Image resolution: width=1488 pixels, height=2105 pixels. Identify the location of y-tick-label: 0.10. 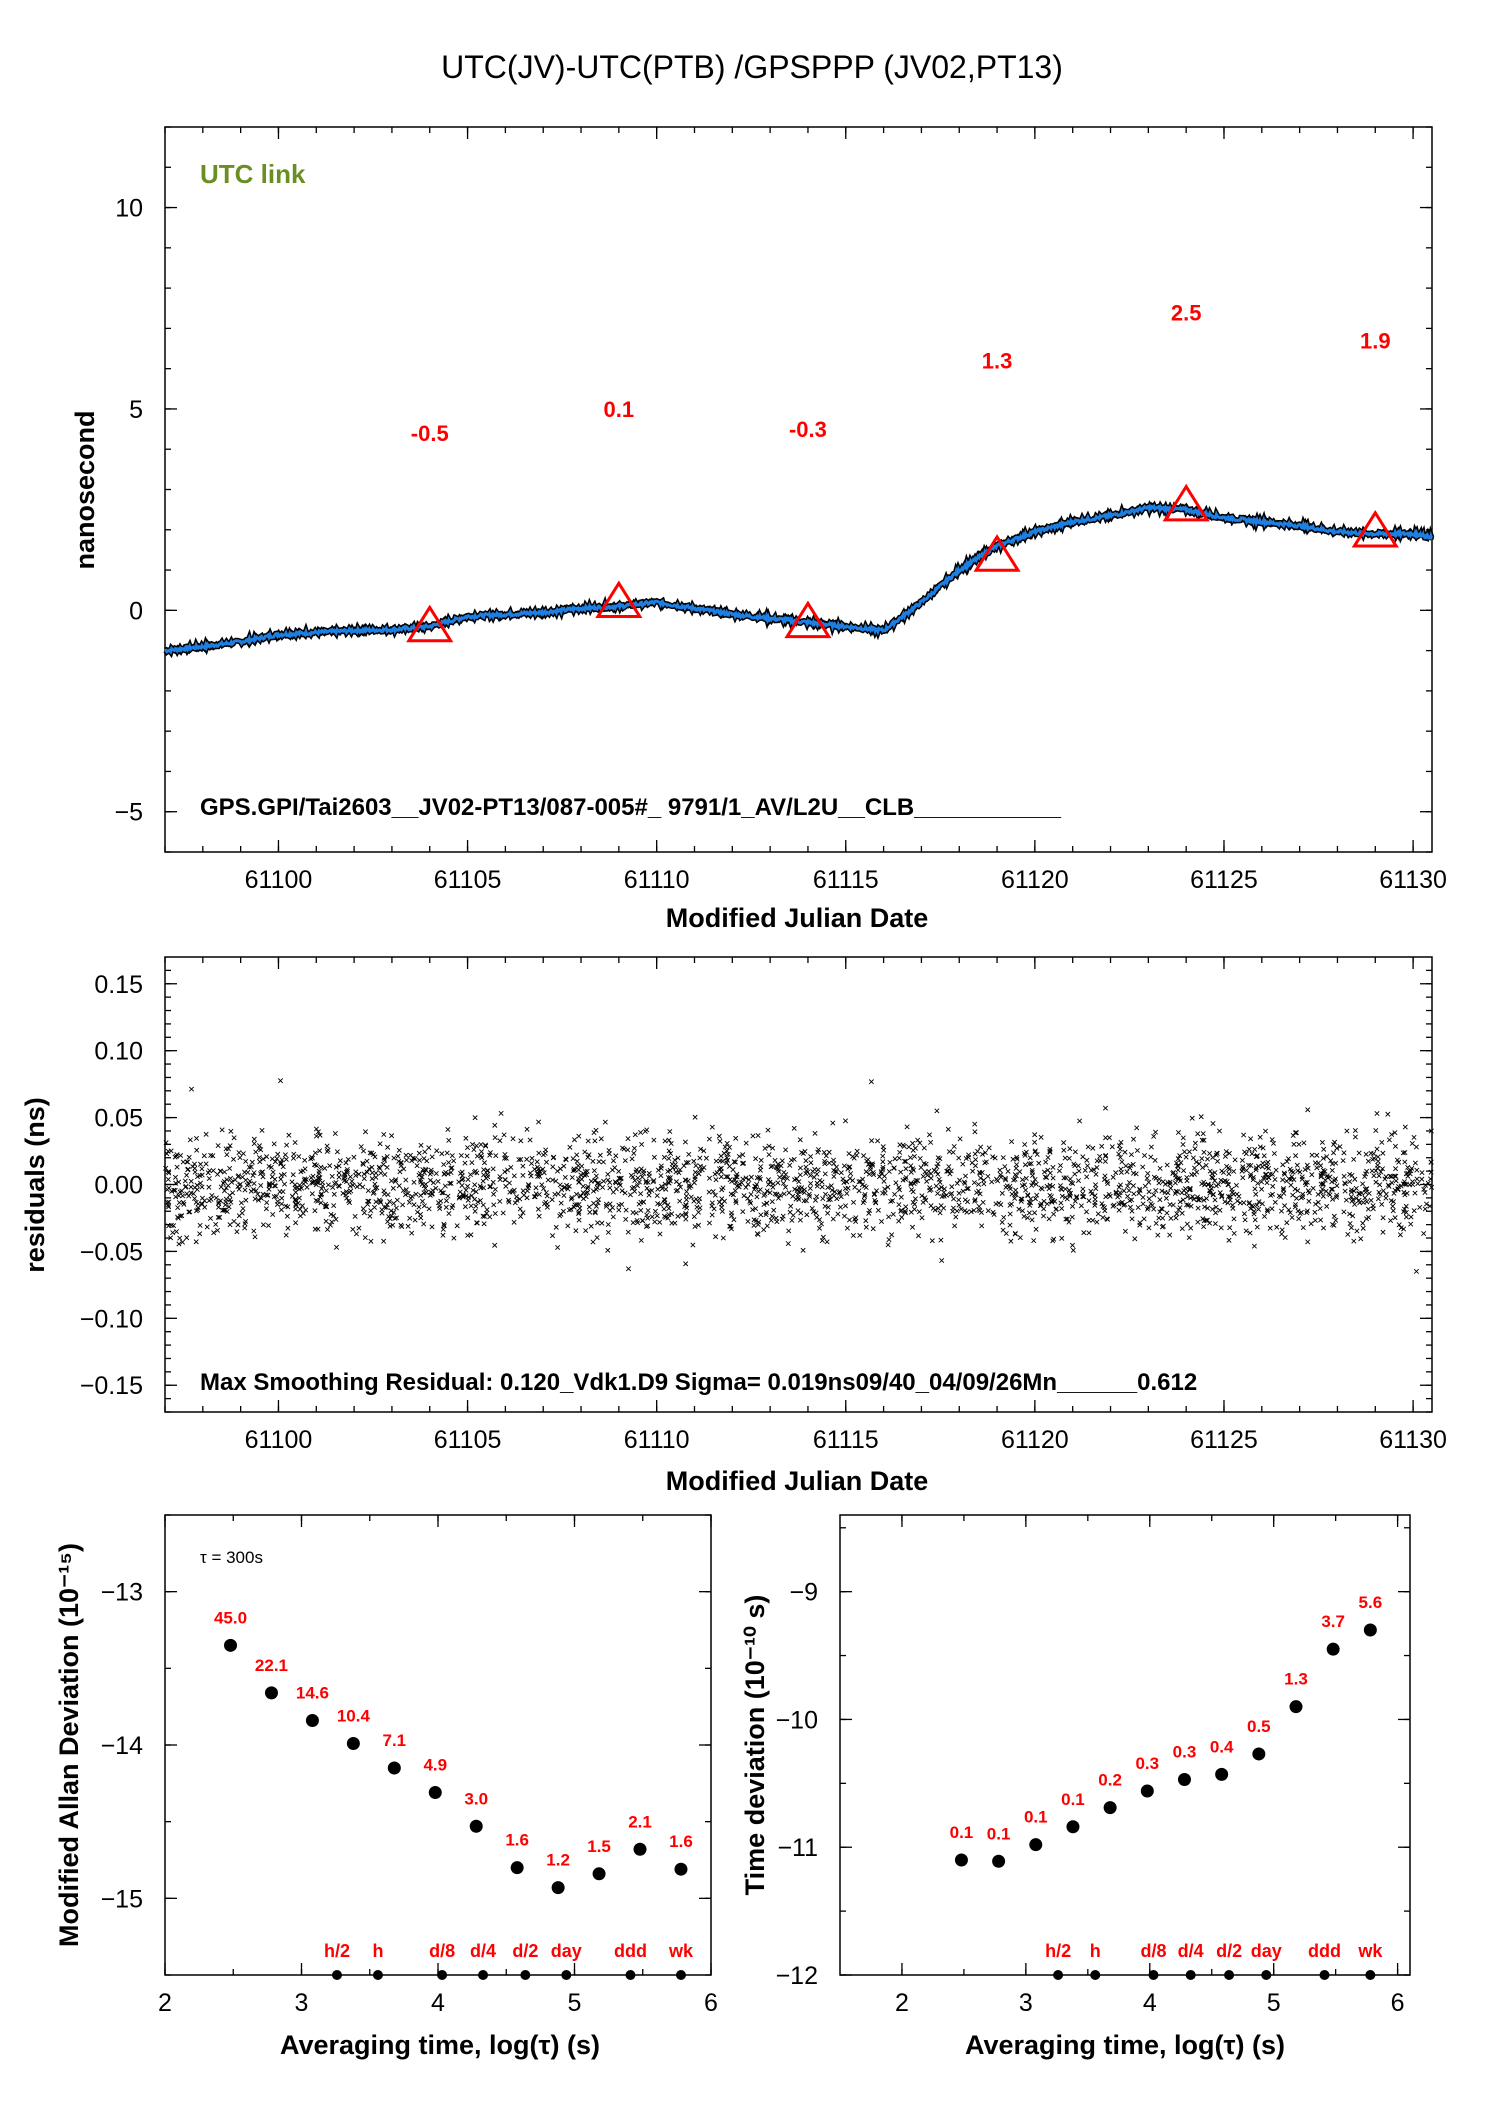
(118, 1052).